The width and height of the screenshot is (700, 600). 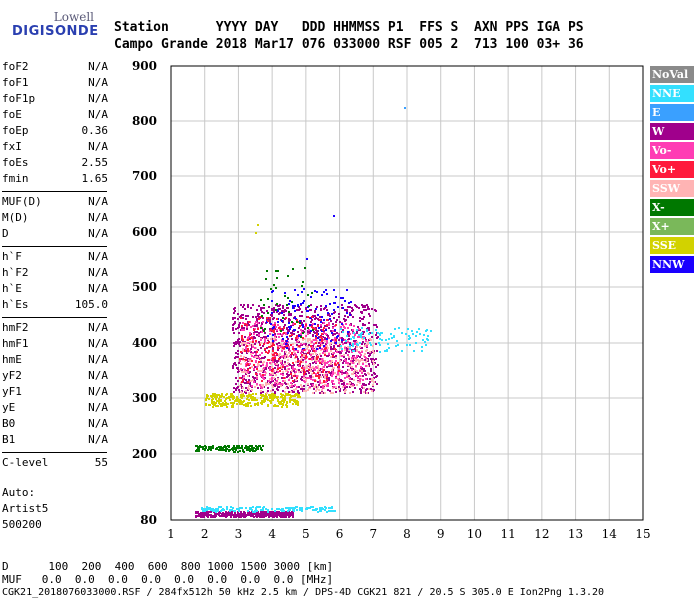 What do you see at coordinates (15, 327) in the screenshot?
I see `param-name: hmF2` at bounding box center [15, 327].